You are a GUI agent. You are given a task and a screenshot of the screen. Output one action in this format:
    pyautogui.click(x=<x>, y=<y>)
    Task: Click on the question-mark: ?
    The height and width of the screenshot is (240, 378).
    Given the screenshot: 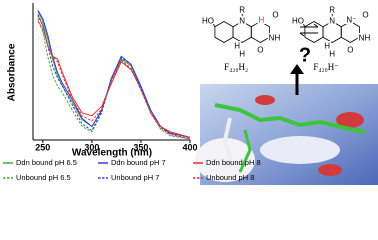 What is the action you would take?
    pyautogui.click(x=305, y=55)
    